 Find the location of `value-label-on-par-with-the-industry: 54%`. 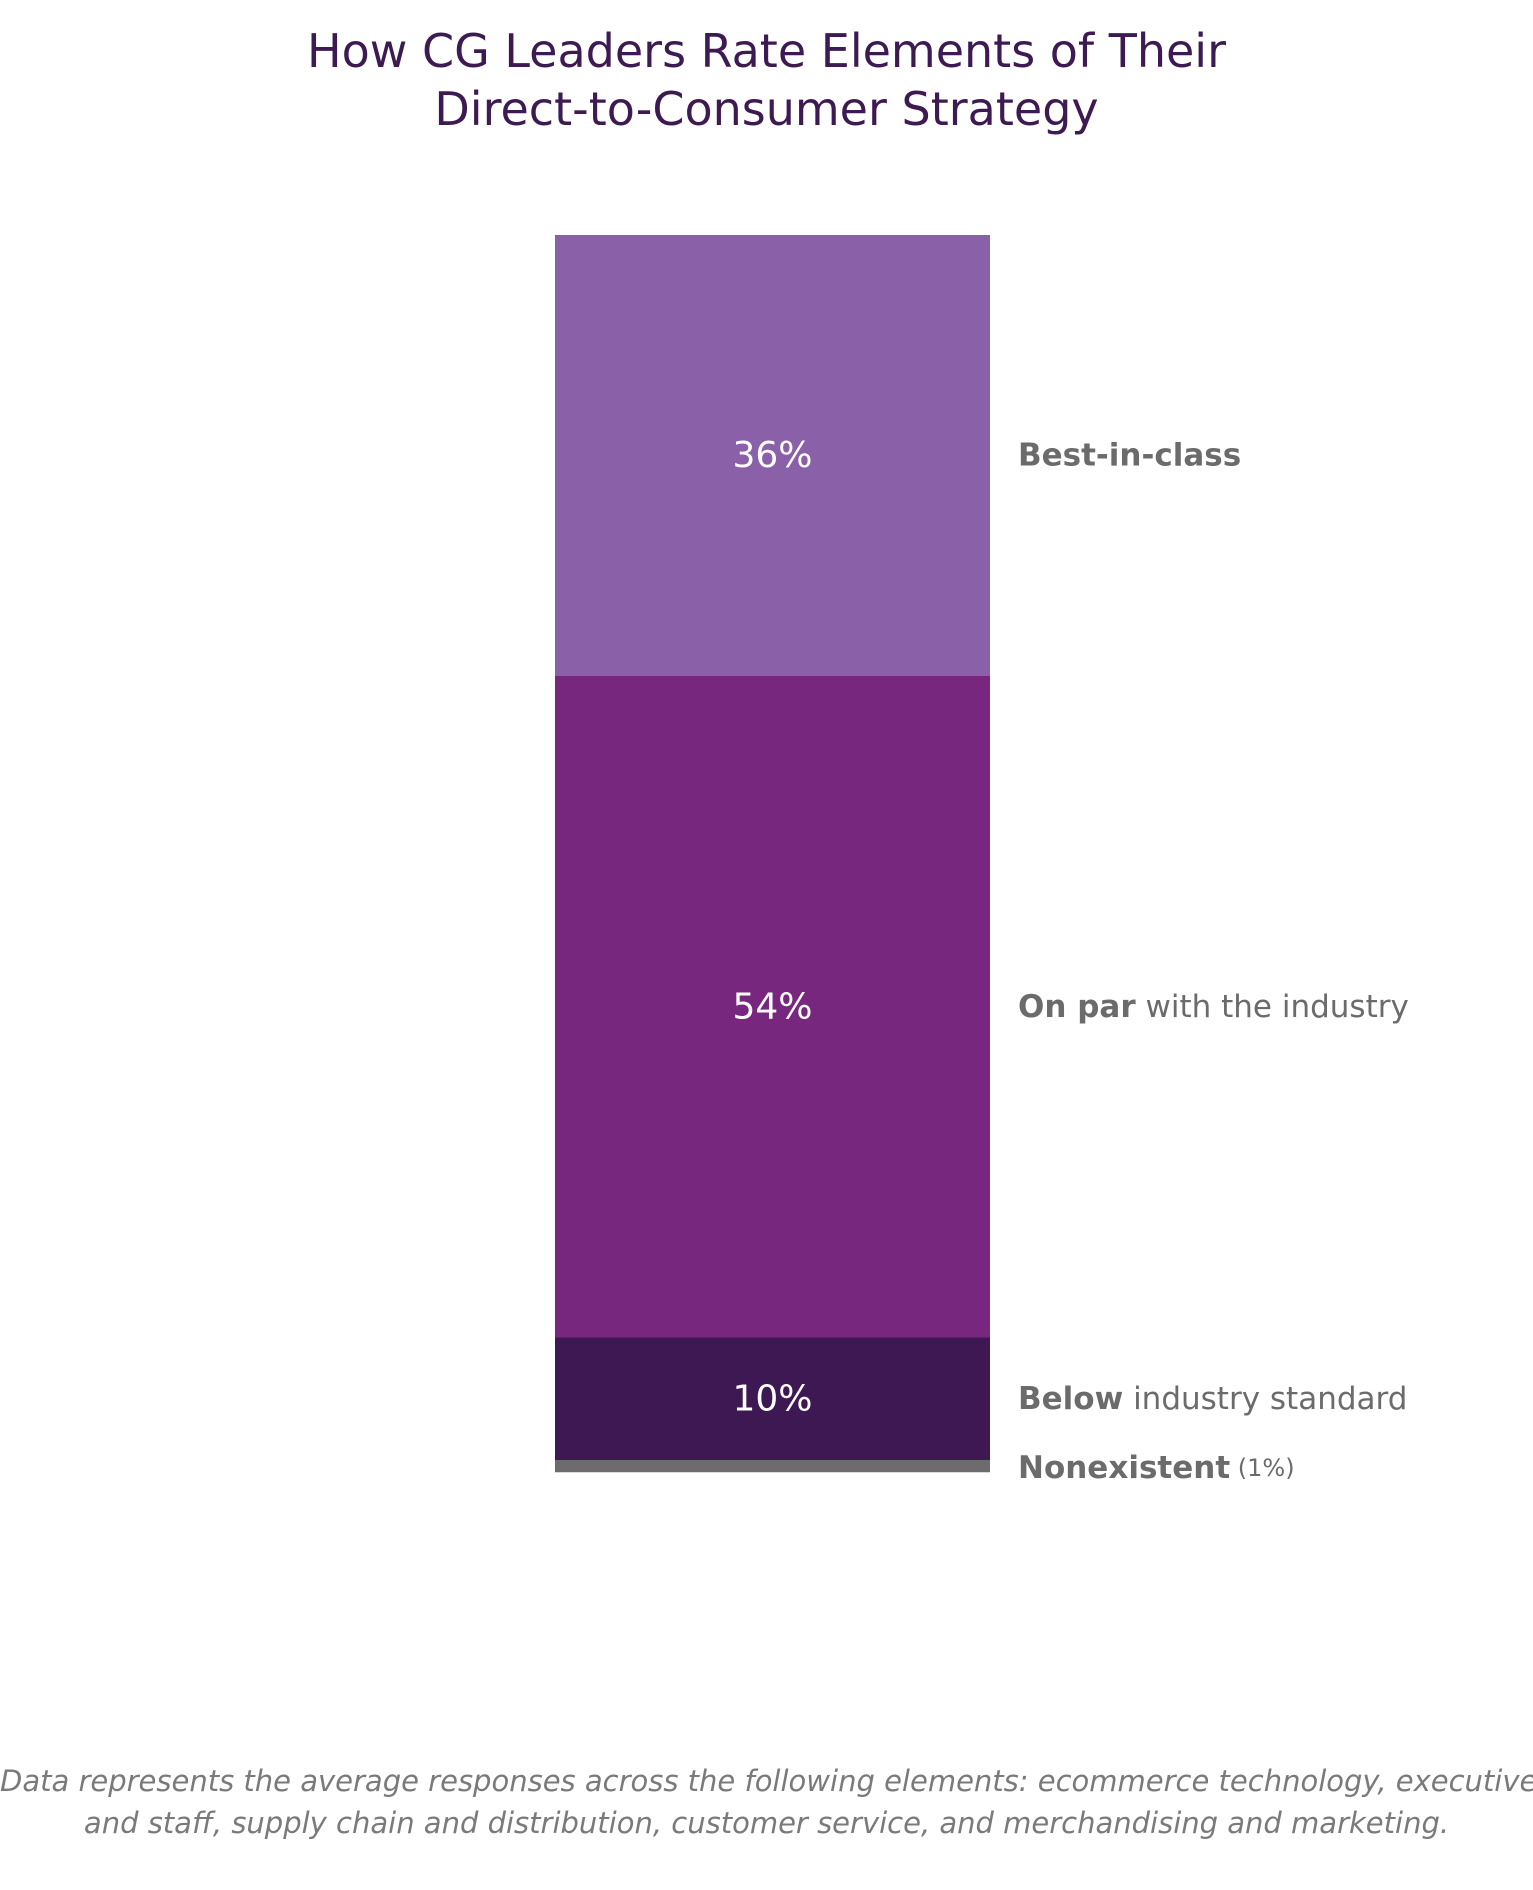

value-label-on-par-with-the-industry: 54% is located at coordinates (772, 1006).